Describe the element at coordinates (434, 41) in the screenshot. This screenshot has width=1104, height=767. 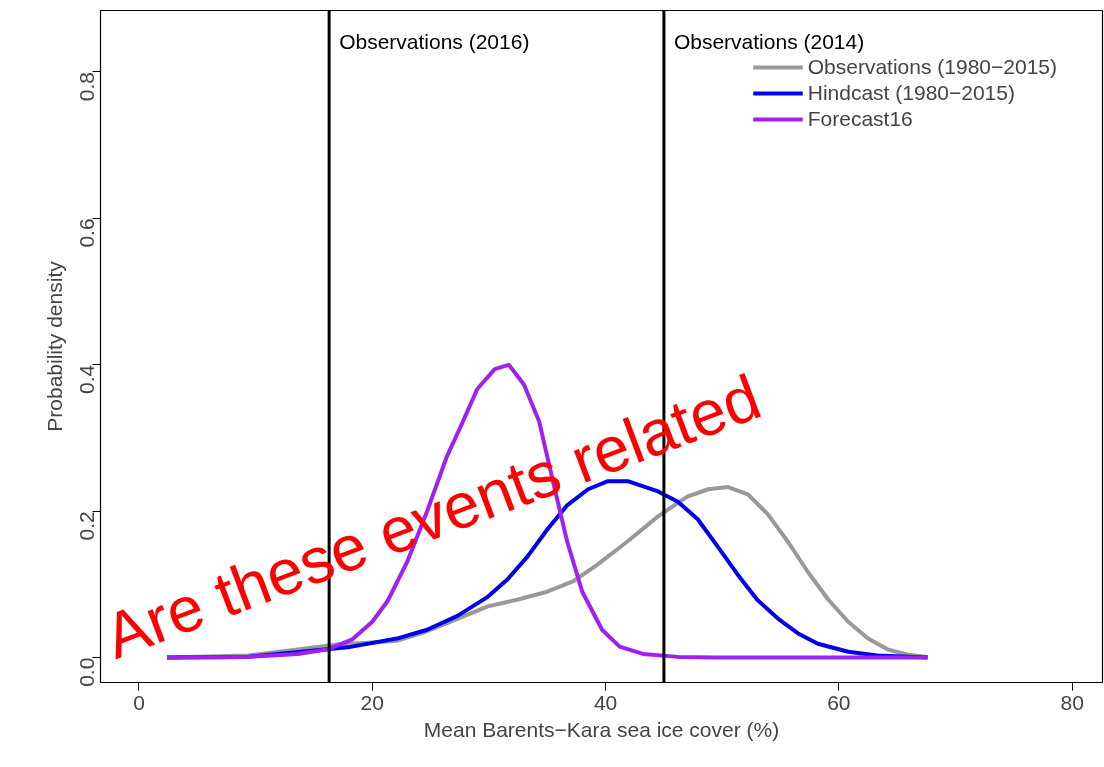
I see `ref-line-label: Observations (2016)` at that location.